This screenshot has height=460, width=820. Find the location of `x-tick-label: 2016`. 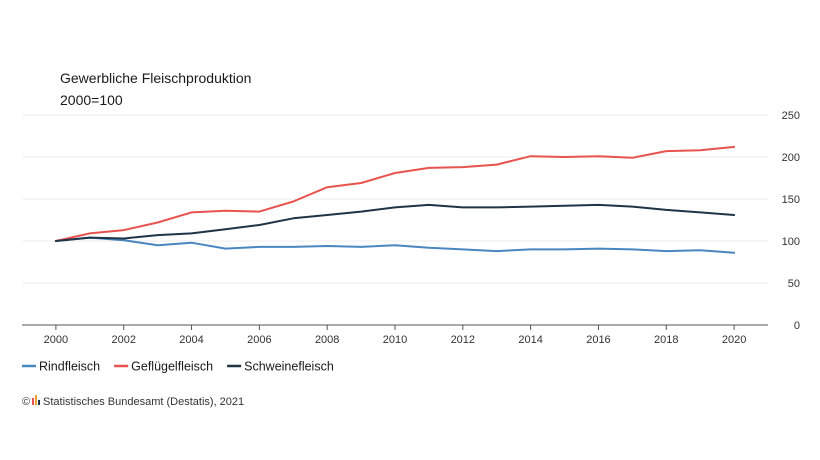

x-tick-label: 2016 is located at coordinates (598, 340).